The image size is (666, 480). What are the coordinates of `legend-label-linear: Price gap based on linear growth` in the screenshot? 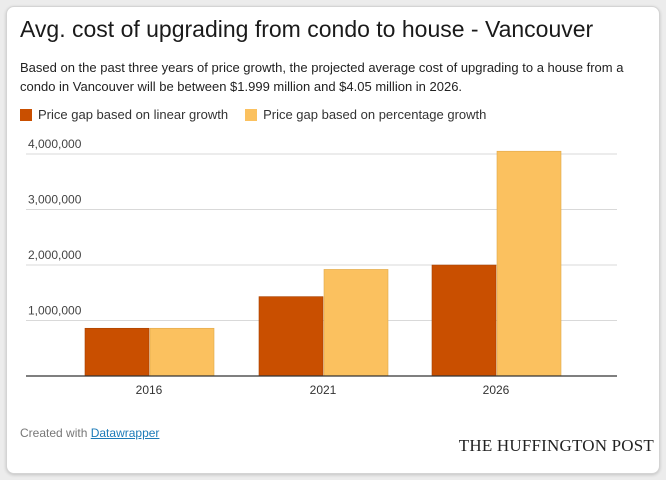 It's located at (133, 114).